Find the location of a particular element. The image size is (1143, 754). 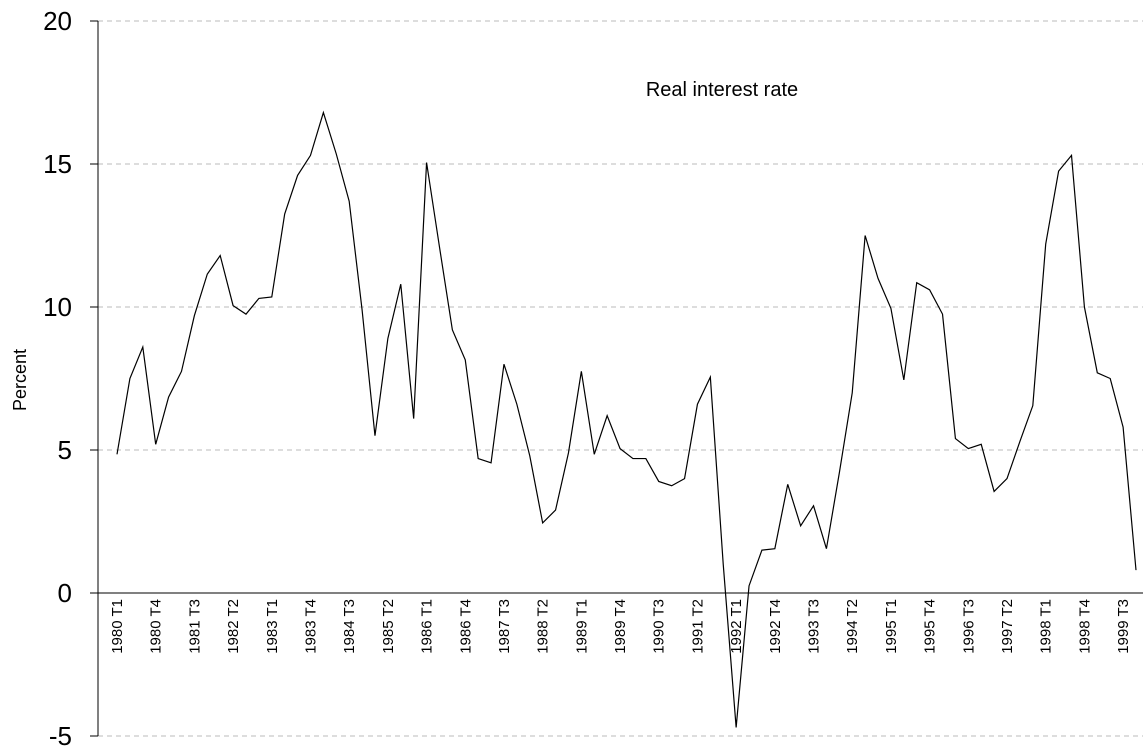

x-tick-label: 1981 T3 is located at coordinates (194, 626).